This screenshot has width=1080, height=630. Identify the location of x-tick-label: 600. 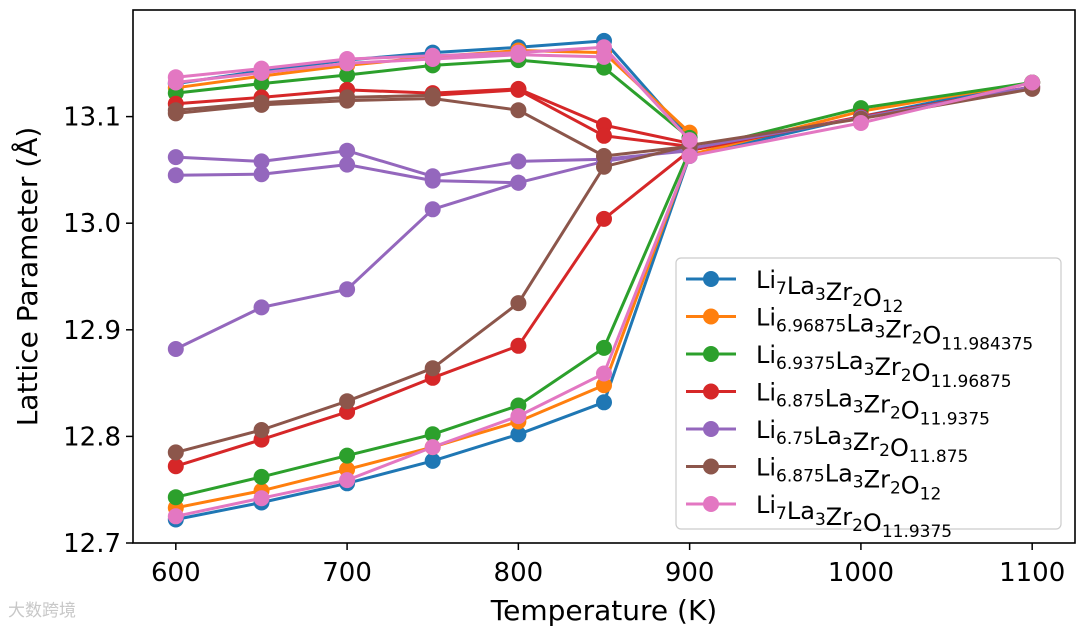
(176, 573).